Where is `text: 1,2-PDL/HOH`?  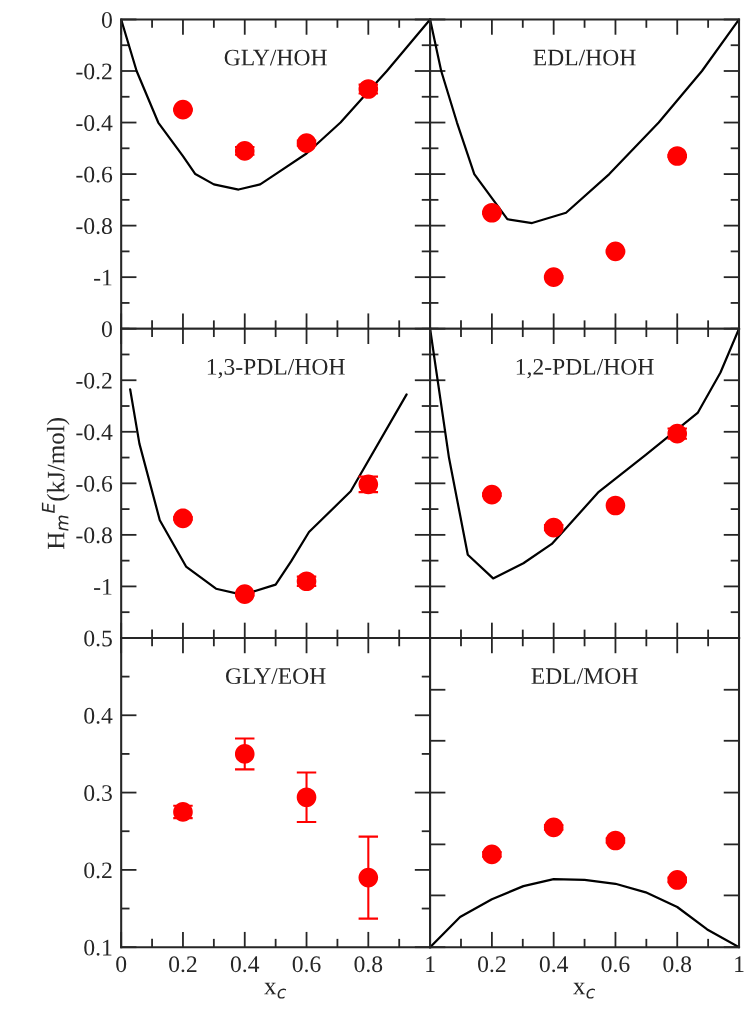
text: 1,2-PDL/HOH is located at coordinates (585, 368).